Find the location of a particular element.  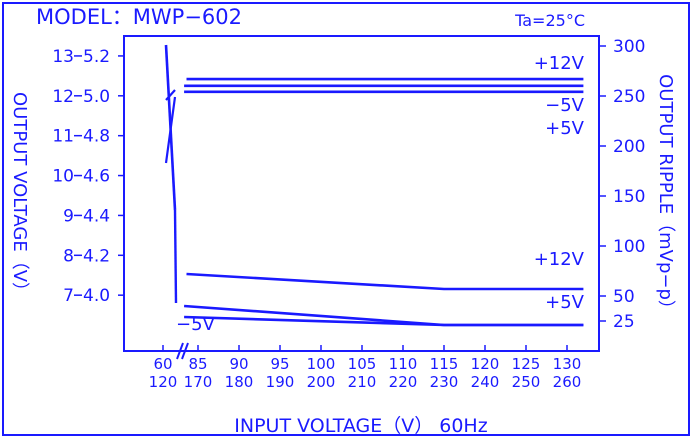

y-right-tick-label: 25 is located at coordinates (624, 322).